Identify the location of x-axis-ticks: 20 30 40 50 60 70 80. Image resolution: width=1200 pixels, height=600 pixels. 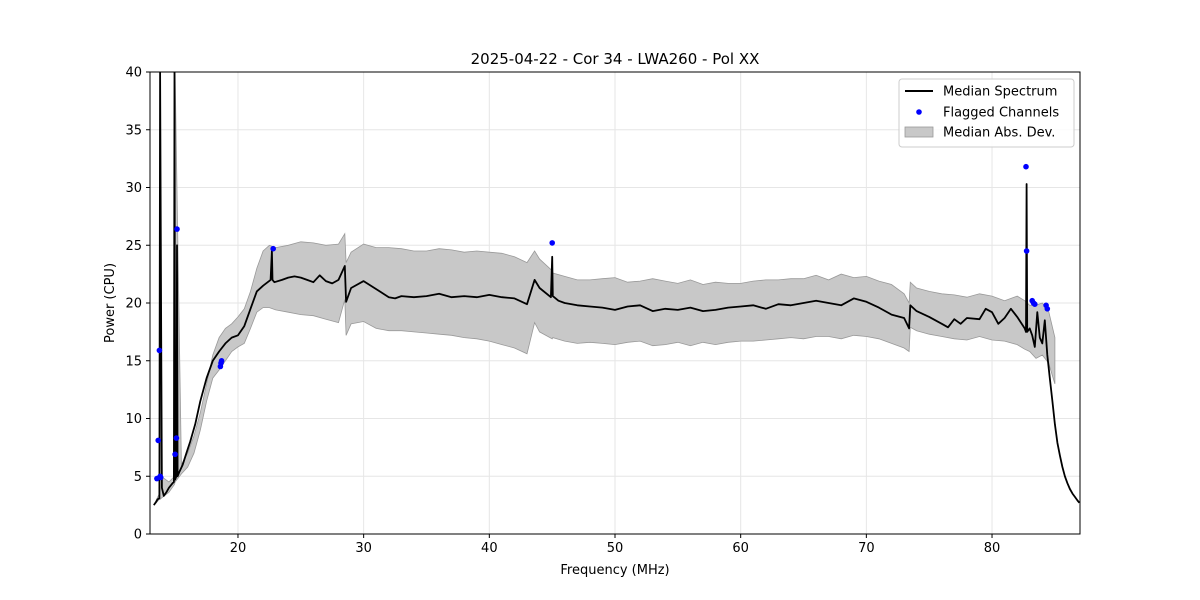
(615, 545).